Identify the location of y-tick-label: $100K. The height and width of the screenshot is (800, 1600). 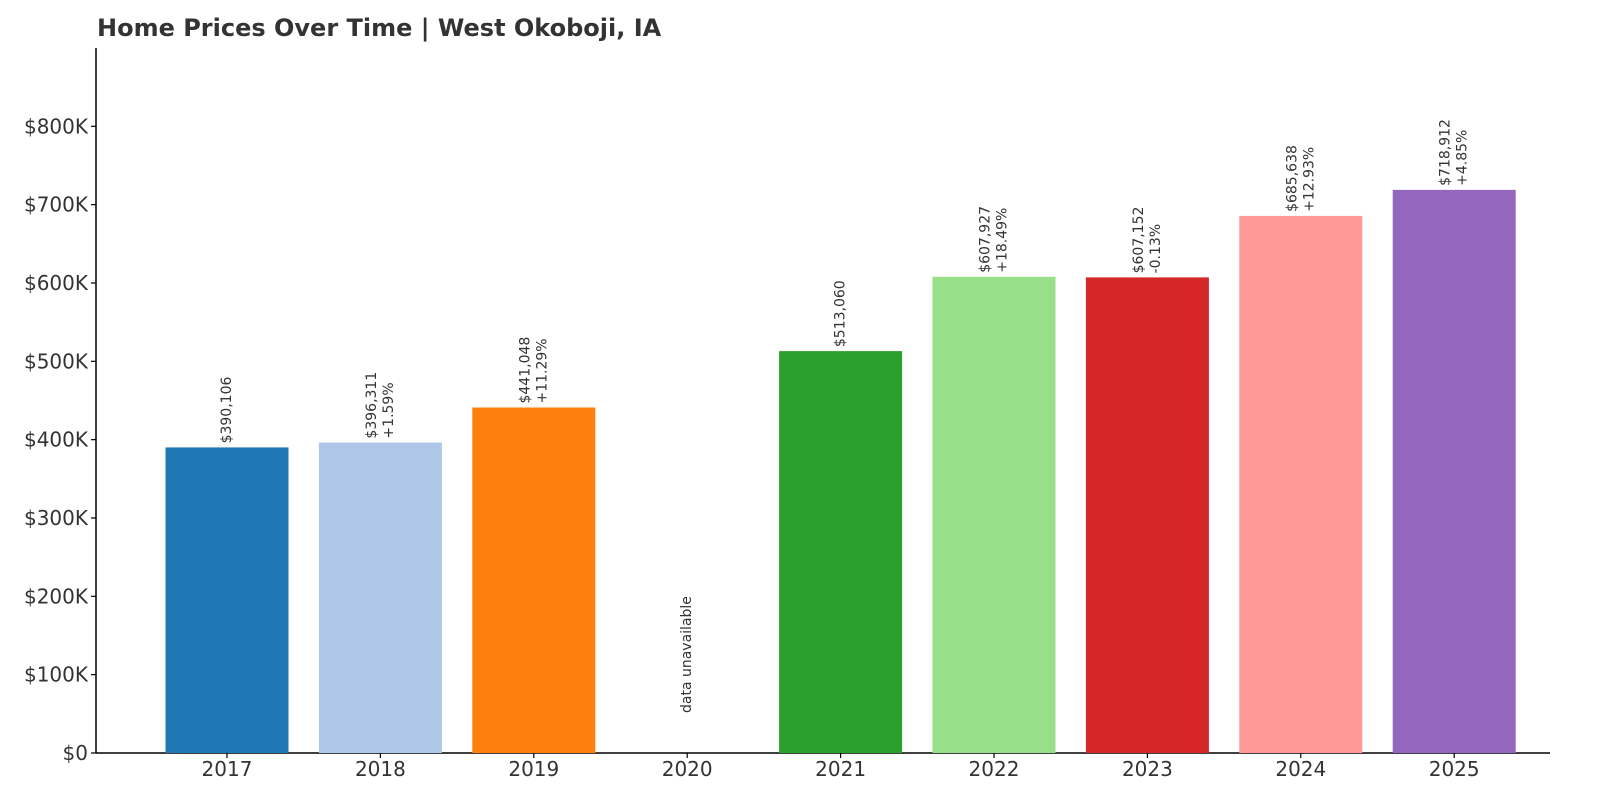
(56, 675).